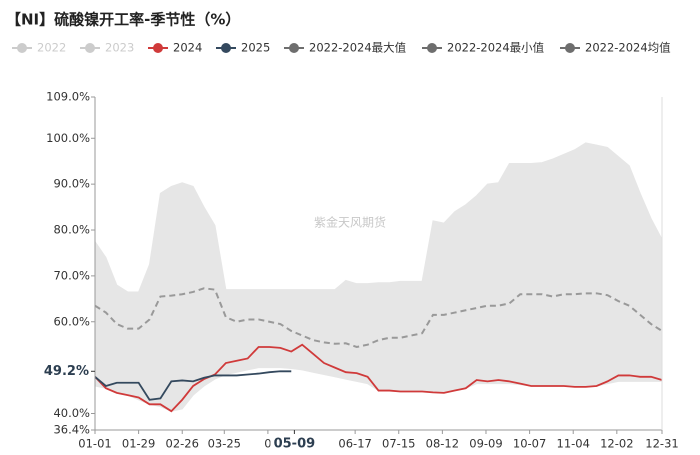  Describe the element at coordinates (224, 444) in the screenshot. I see `x-tick-label: 03-25` at that location.